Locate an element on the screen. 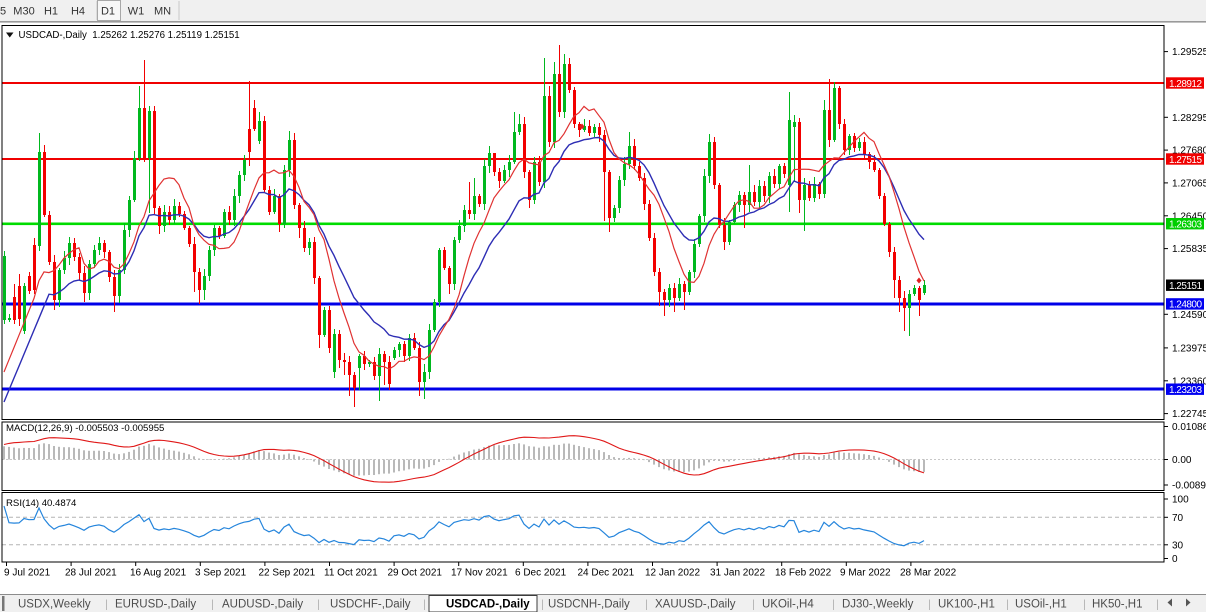 The width and height of the screenshot is (1206, 612). svg-text: UK100-,H1 is located at coordinates (966, 605).